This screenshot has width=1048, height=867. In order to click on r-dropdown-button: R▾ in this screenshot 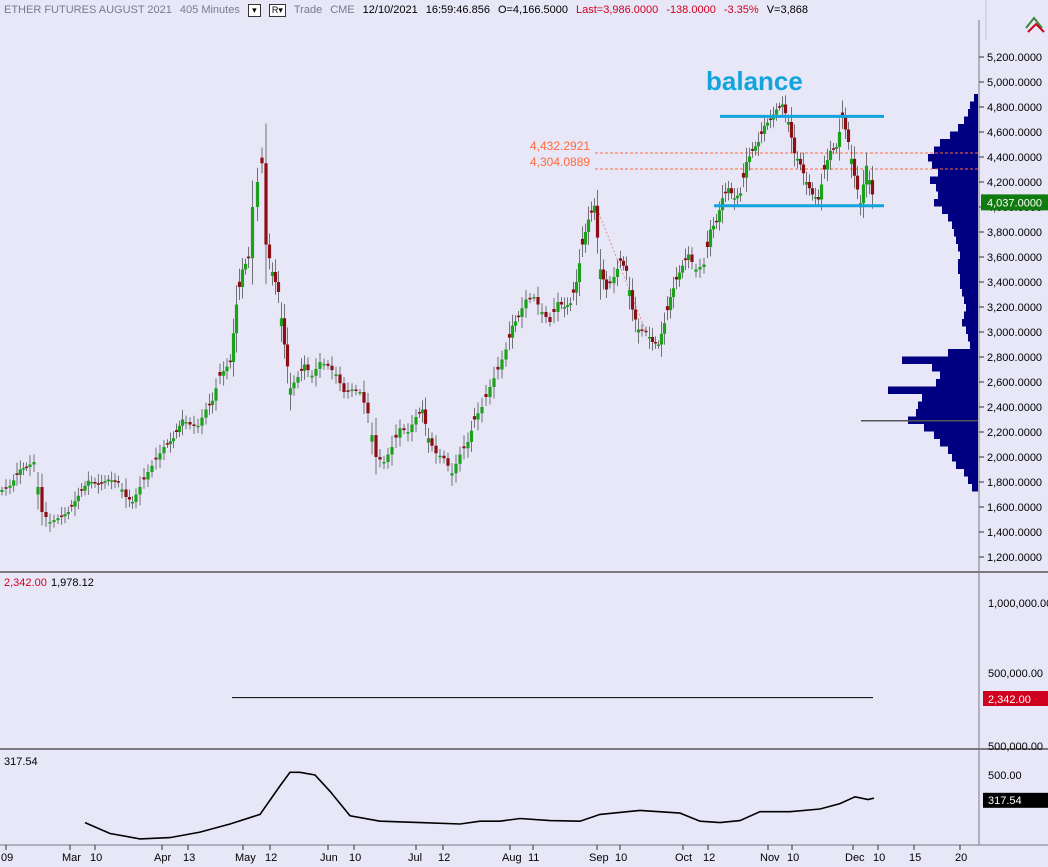, I will do `click(277, 10)`.